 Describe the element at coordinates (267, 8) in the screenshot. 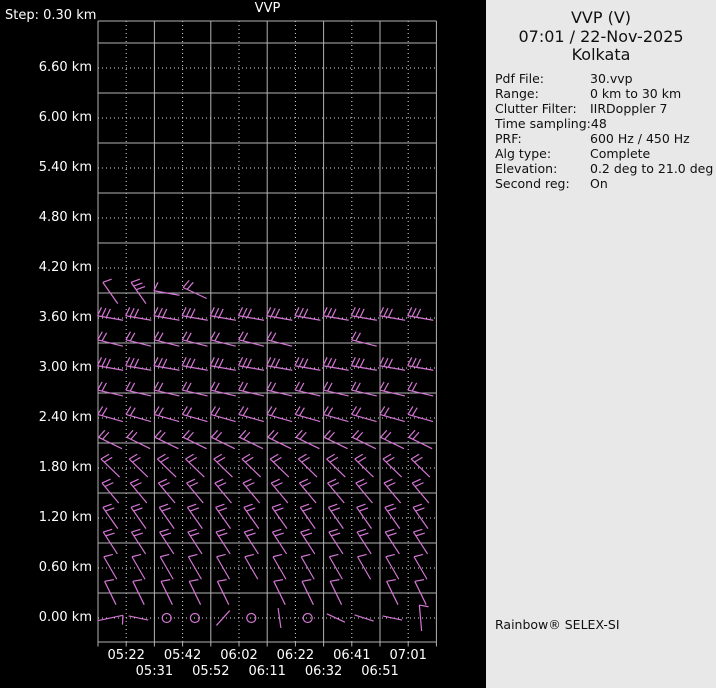

I see `plot-title: VVP` at that location.